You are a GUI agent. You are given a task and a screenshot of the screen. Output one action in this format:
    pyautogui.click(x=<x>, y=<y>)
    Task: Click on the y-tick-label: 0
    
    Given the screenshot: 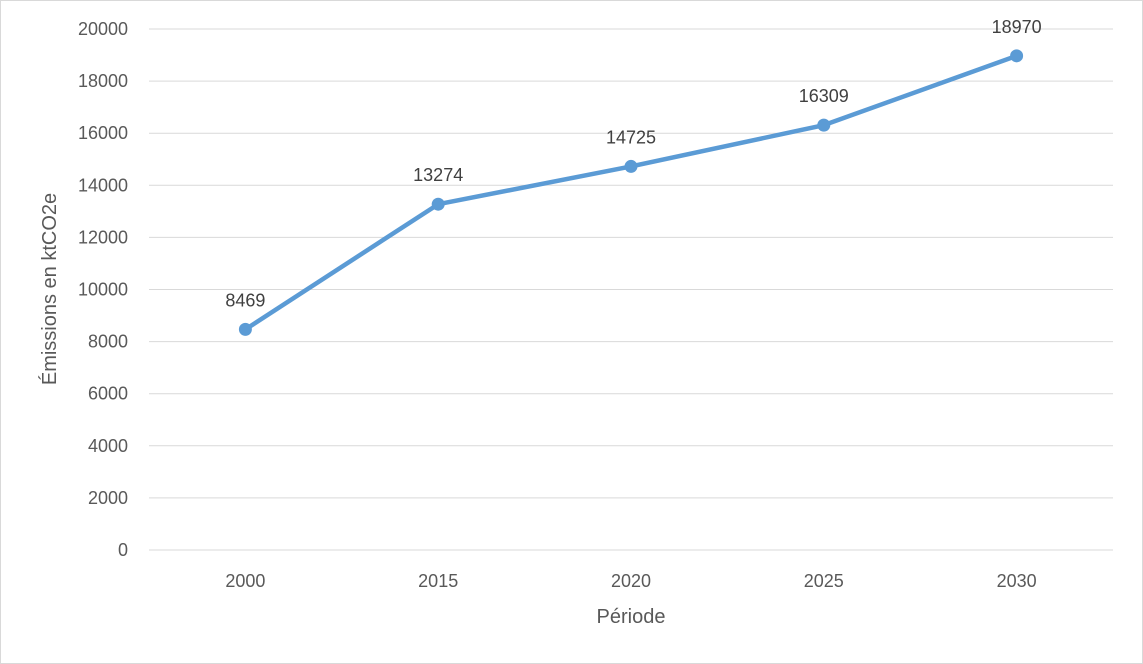 What is the action you would take?
    pyautogui.click(x=123, y=550)
    